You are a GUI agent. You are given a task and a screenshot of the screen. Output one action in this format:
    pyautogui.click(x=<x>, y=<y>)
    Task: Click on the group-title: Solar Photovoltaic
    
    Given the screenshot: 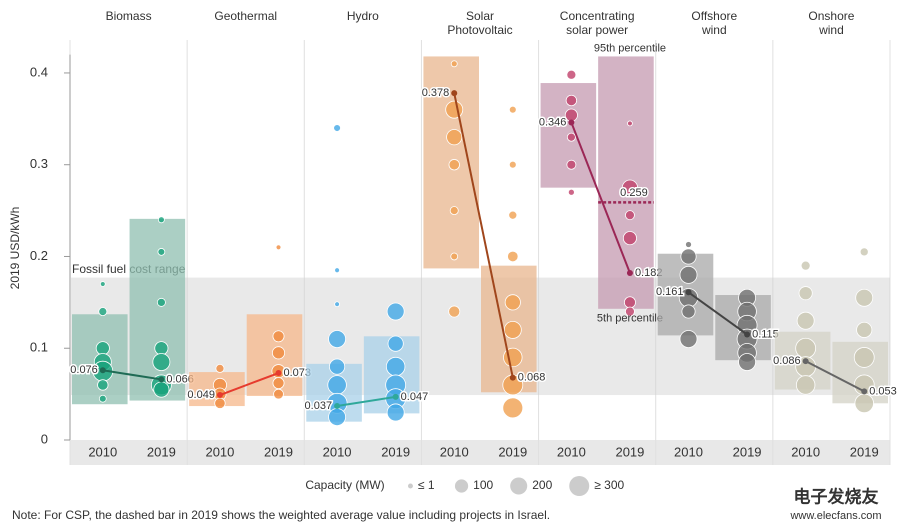 What is the action you would take?
    pyautogui.click(x=479, y=23)
    